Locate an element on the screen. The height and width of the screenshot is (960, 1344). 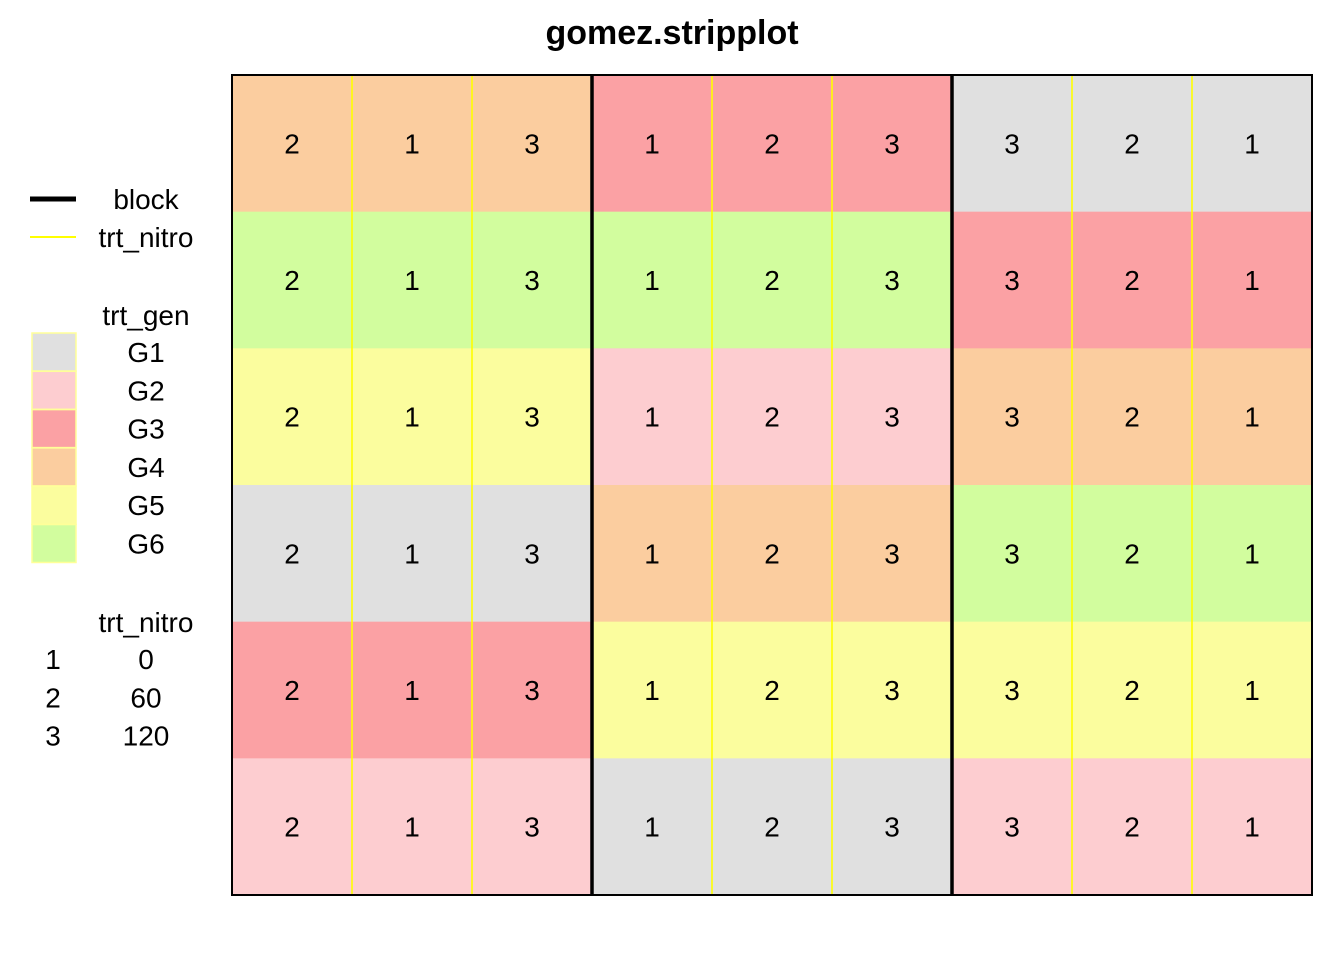
cell-block2-row2-col2 is located at coordinates (772, 280).